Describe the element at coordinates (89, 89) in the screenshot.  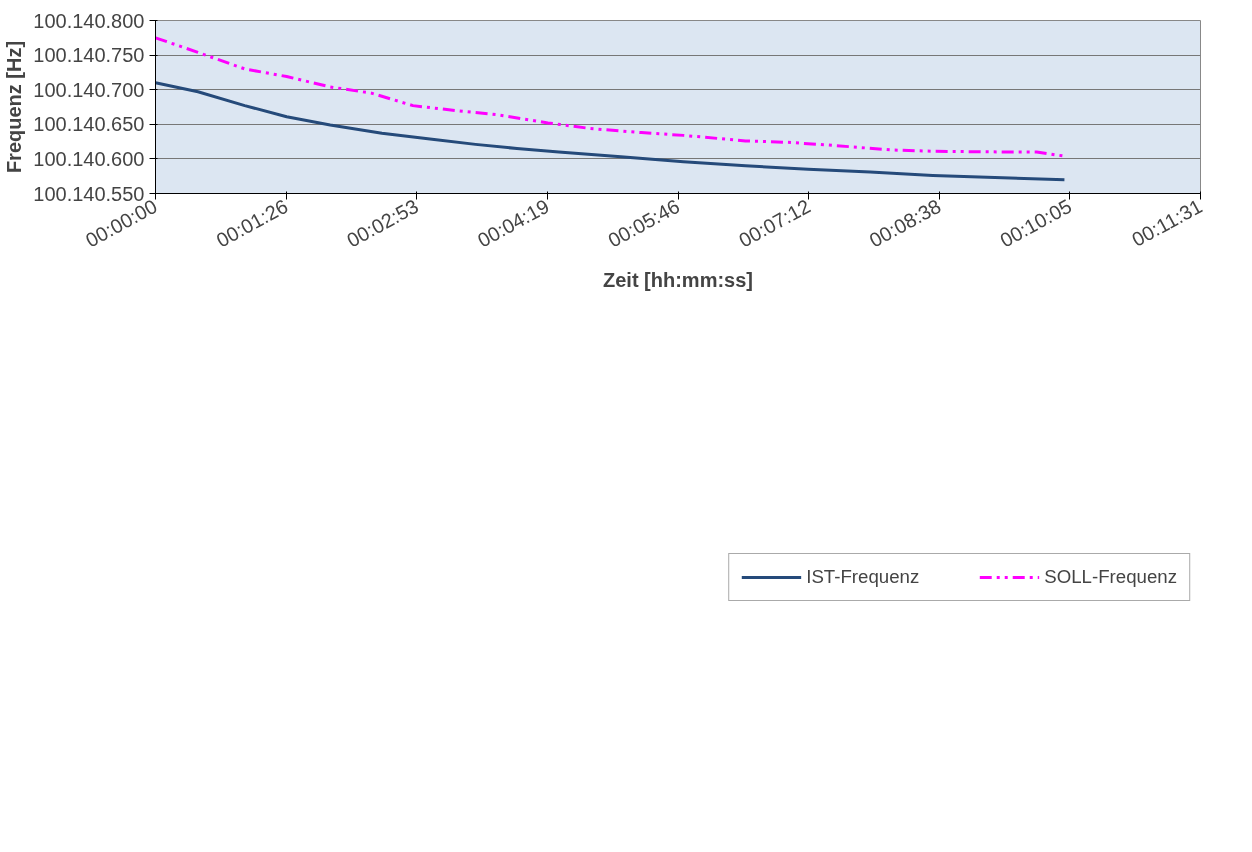
I see `y-tick-label: 100.140.700` at that location.